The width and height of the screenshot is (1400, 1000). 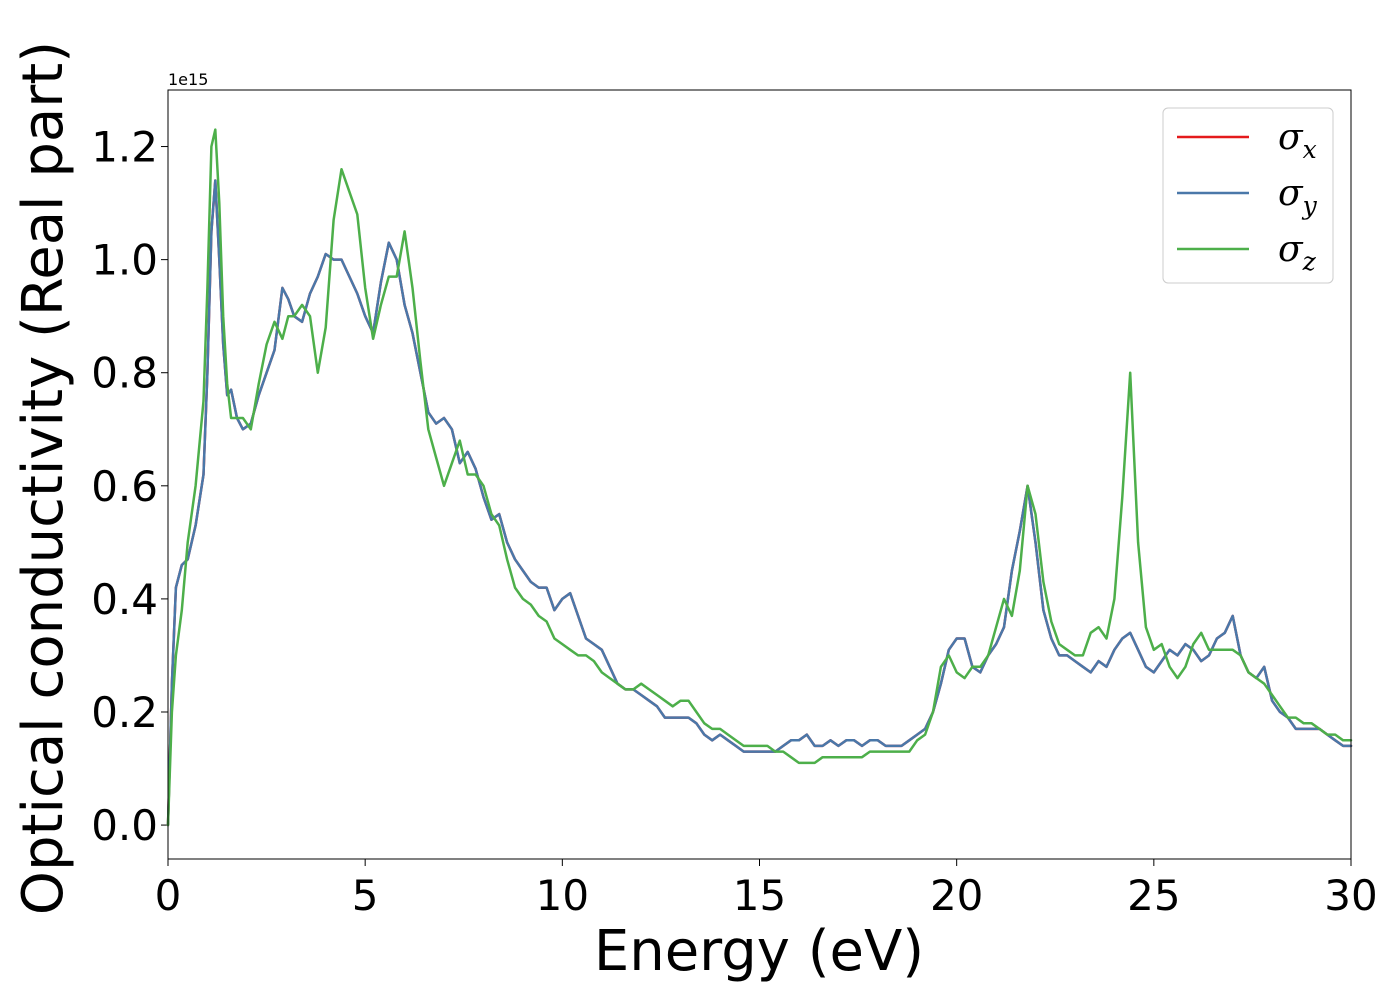 I want to click on x-tick-label: 25, so click(x=1153, y=895).